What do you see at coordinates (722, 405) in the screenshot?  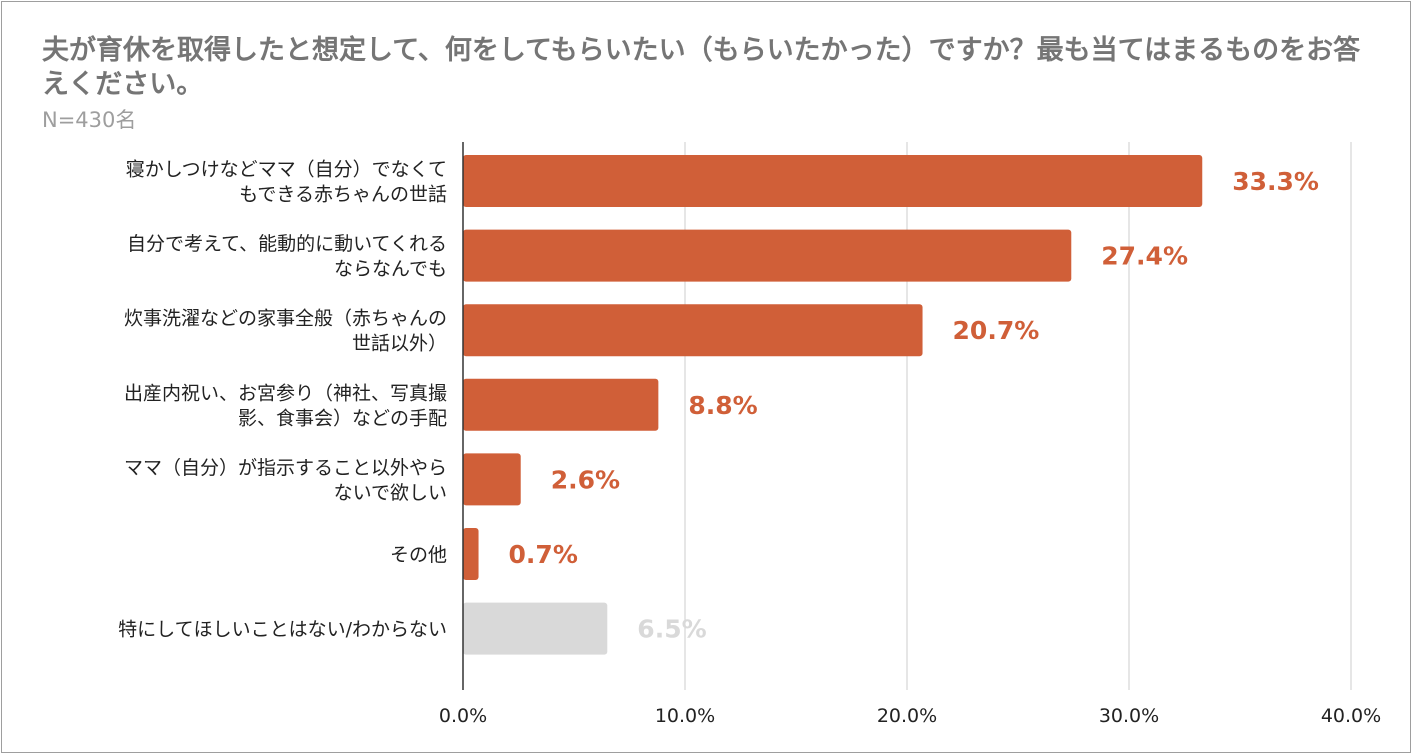 I see `data-label: 8.8%` at bounding box center [722, 405].